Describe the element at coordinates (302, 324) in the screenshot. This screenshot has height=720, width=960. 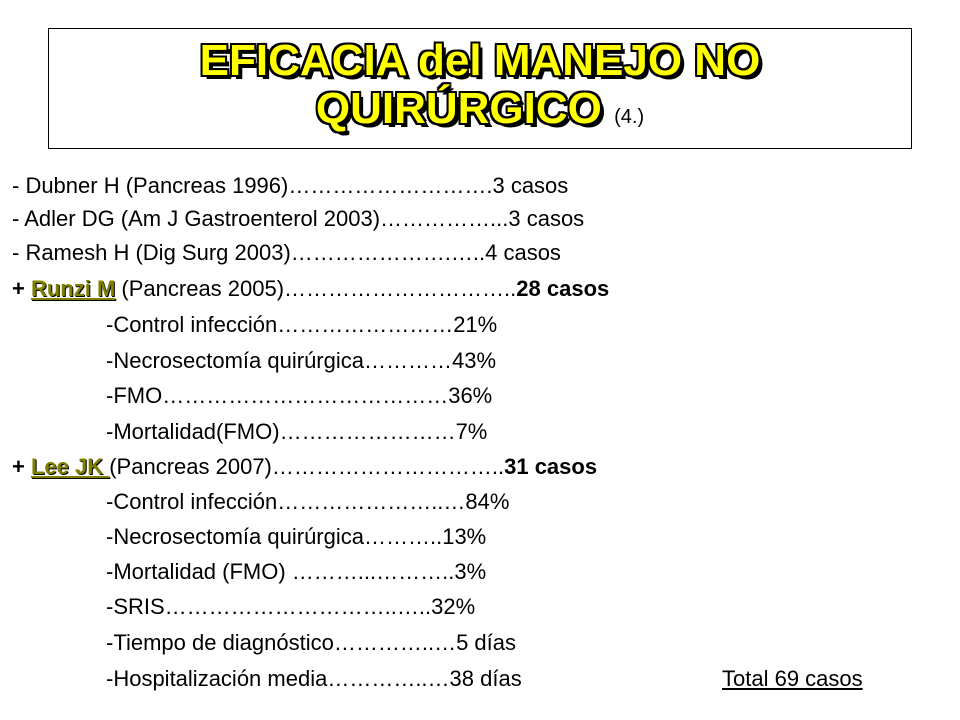
I see `runzi-item: -Control infección……………………21%` at that location.